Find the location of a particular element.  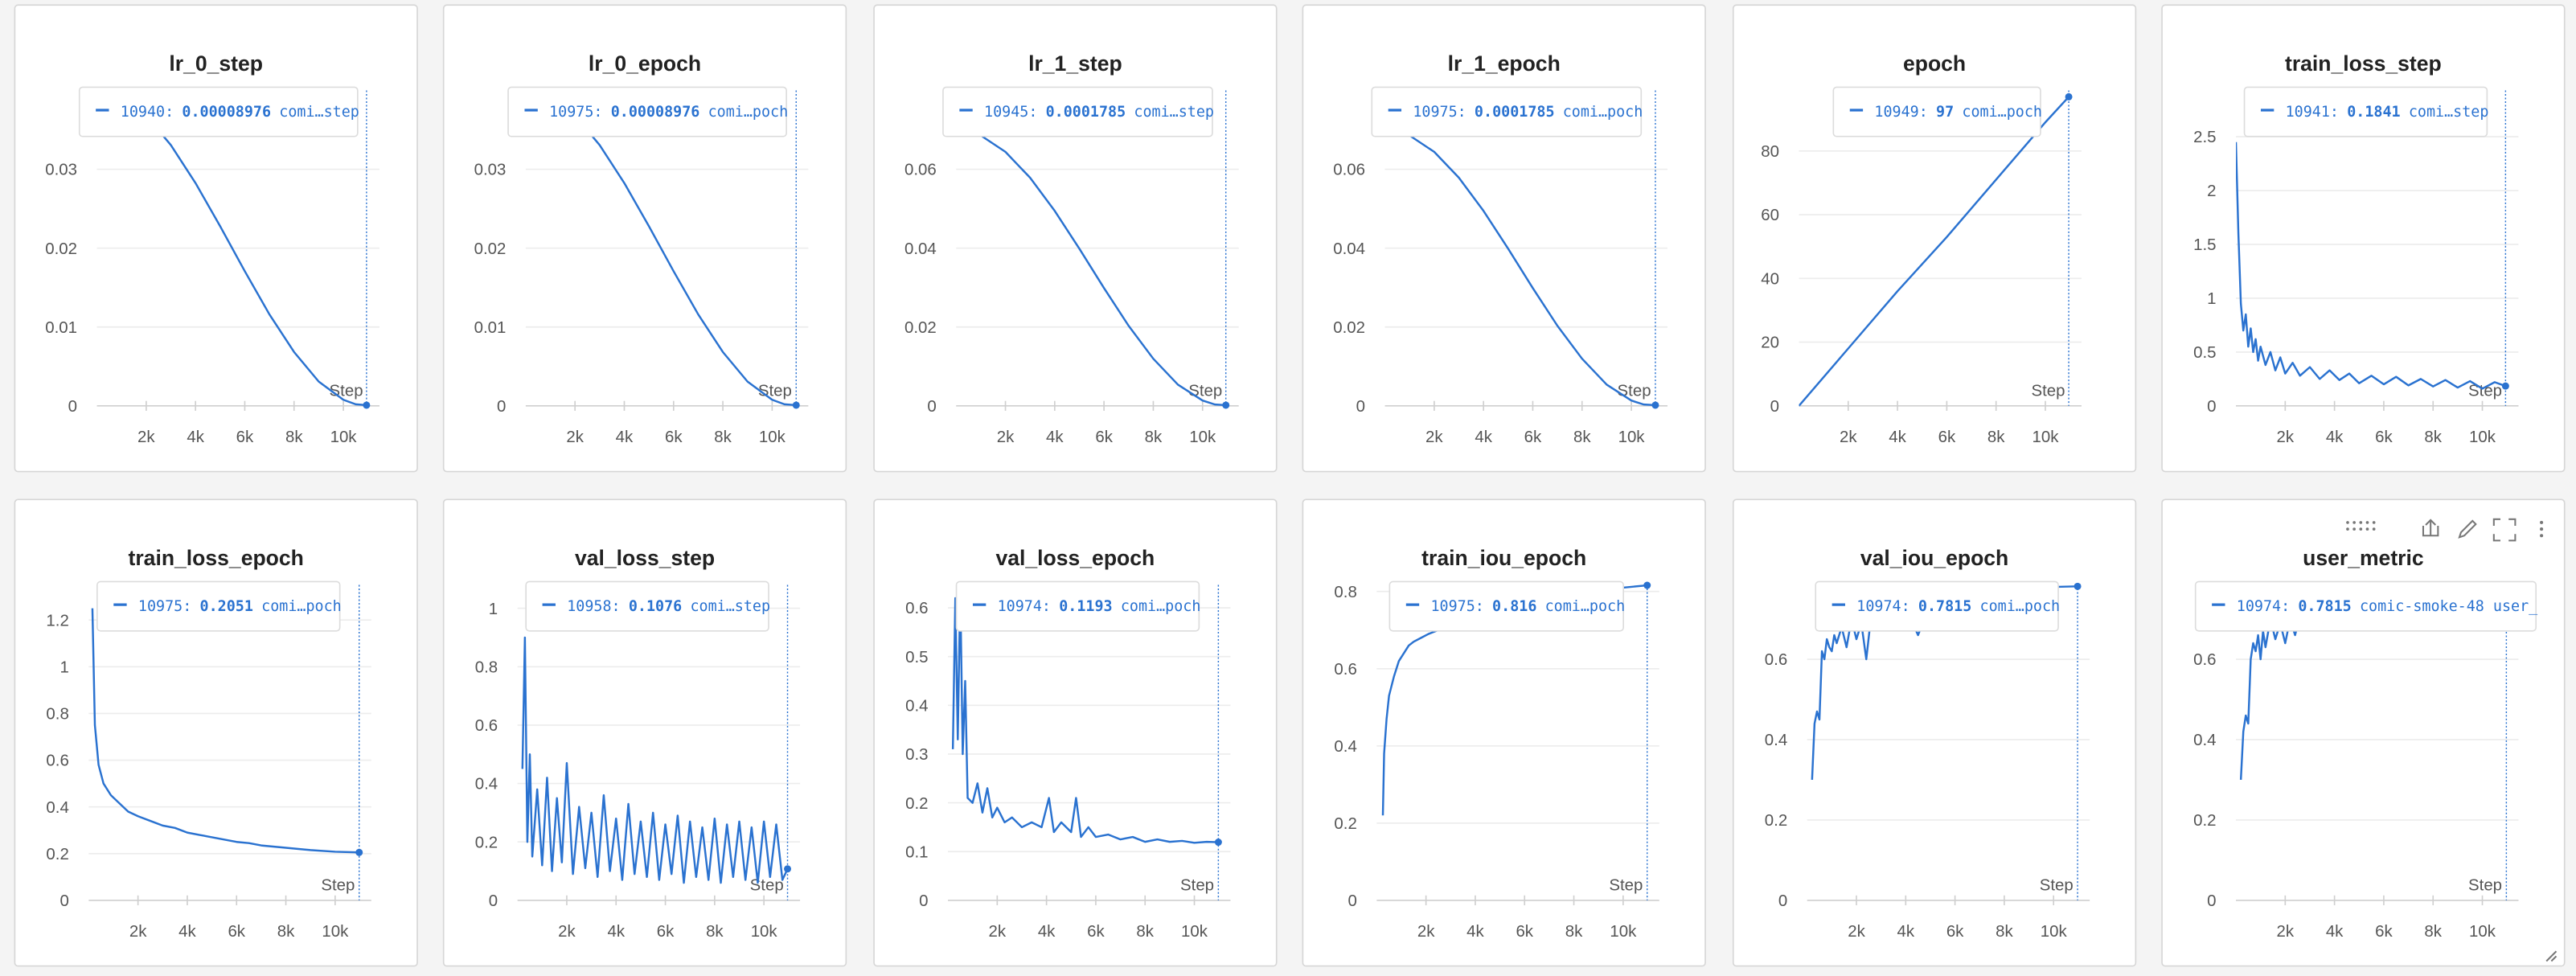

y-tick-label: 0.06 is located at coordinates (920, 170).